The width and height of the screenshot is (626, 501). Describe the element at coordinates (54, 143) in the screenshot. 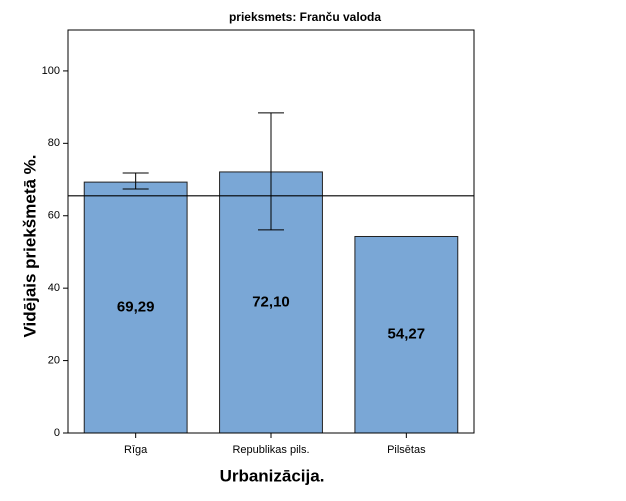

I see `y-tick-label: 80` at that location.